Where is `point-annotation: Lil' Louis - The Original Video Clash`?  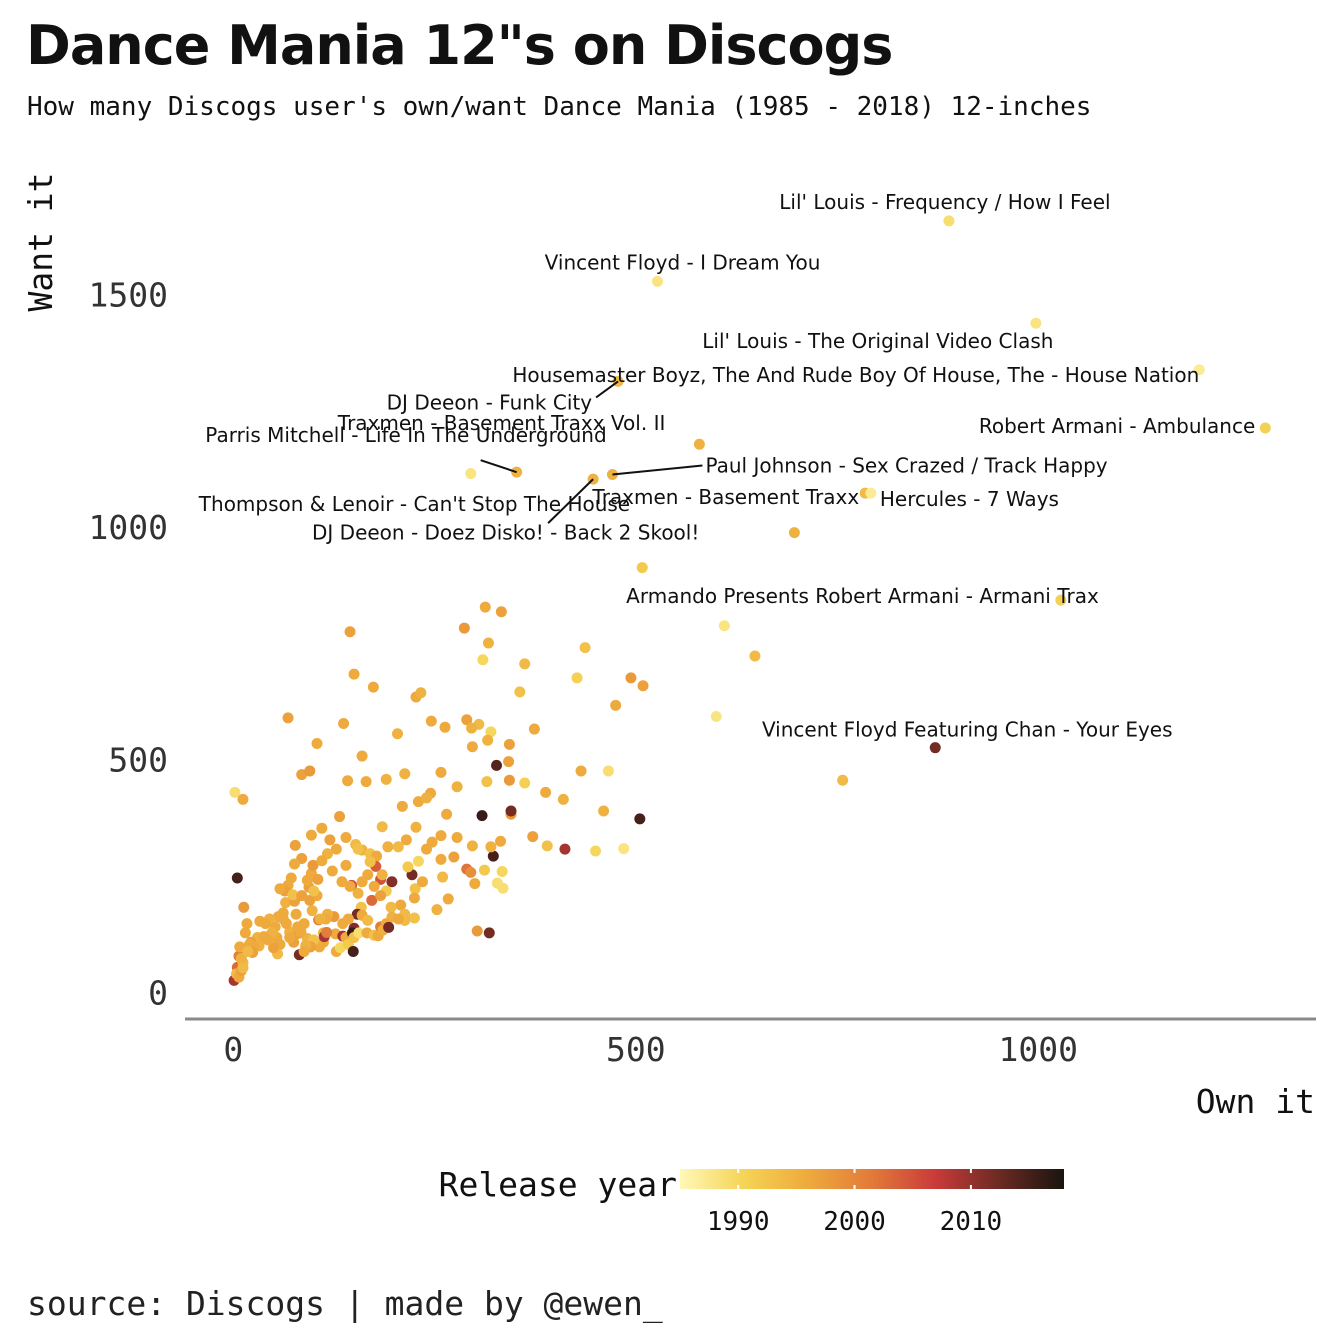 point-annotation: Lil' Louis - The Original Video Clash is located at coordinates (877, 341).